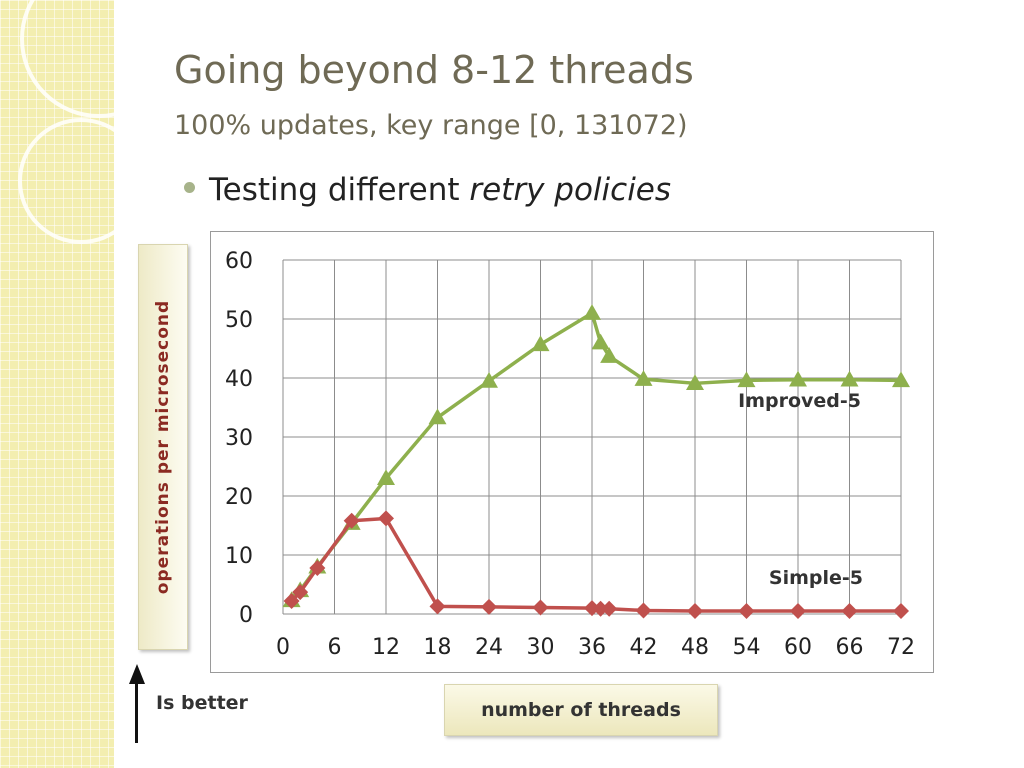  I want to click on y-axis-label: operations per microsecond, so click(163, 447).